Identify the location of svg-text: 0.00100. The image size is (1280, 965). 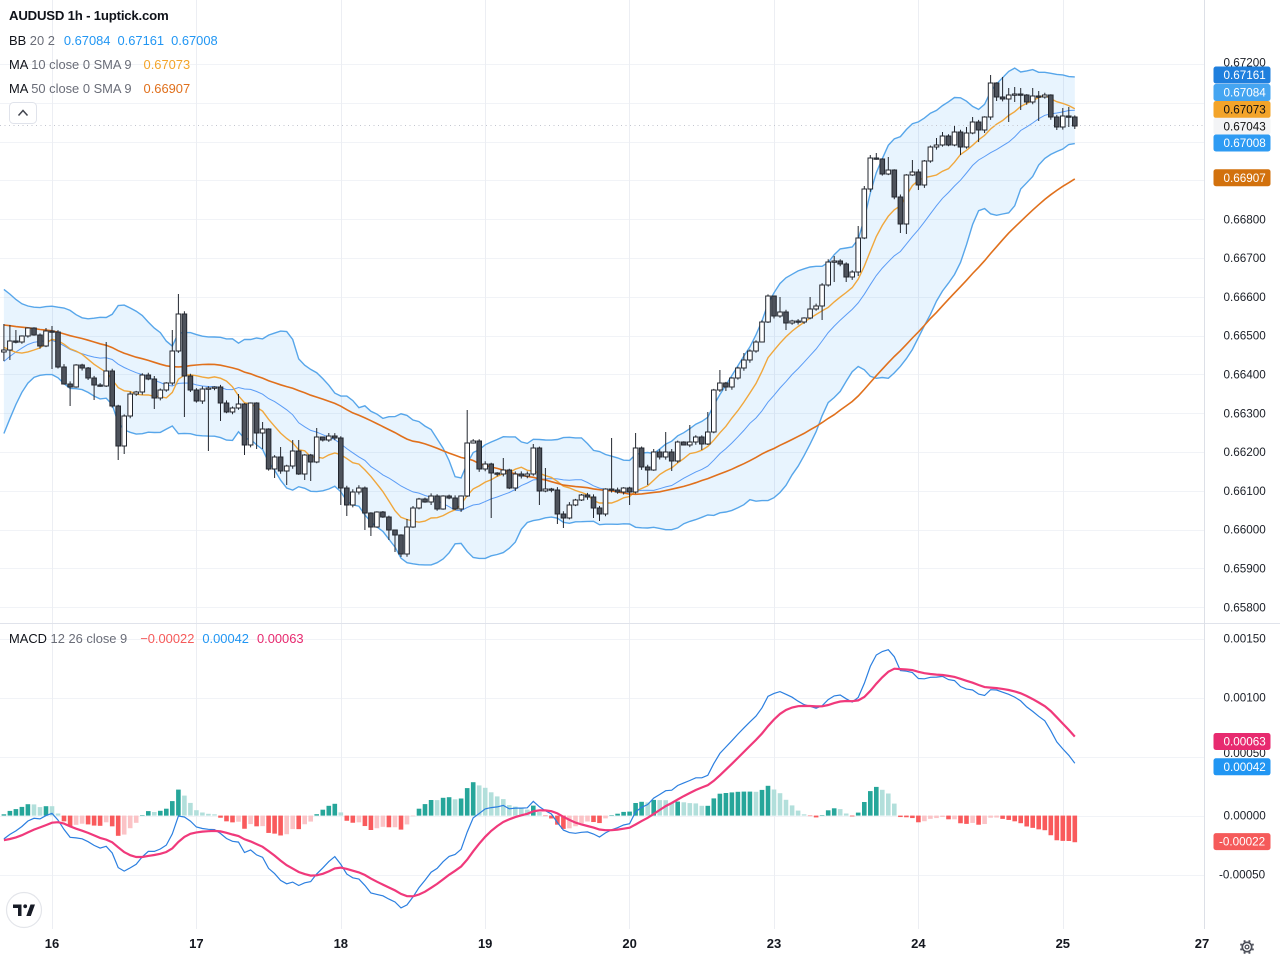
(1245, 698).